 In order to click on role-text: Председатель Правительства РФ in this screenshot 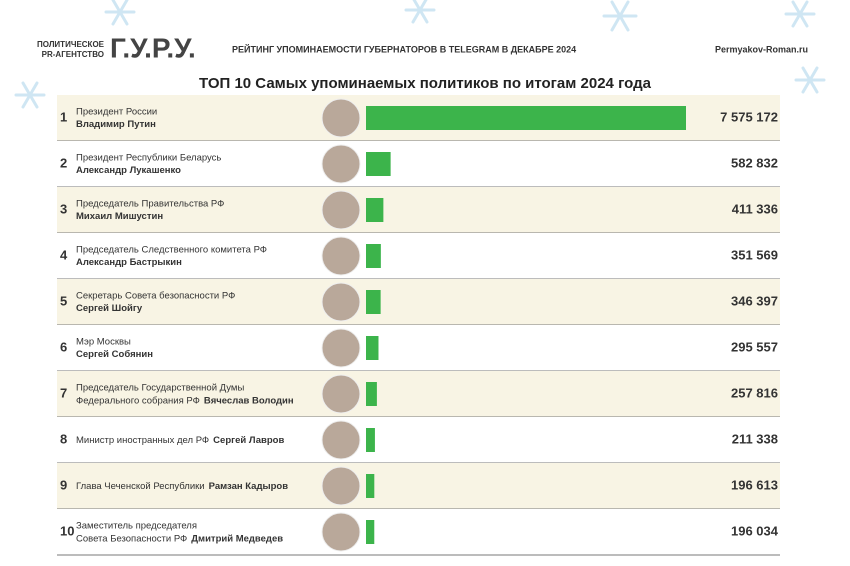, I will do `click(150, 203)`.